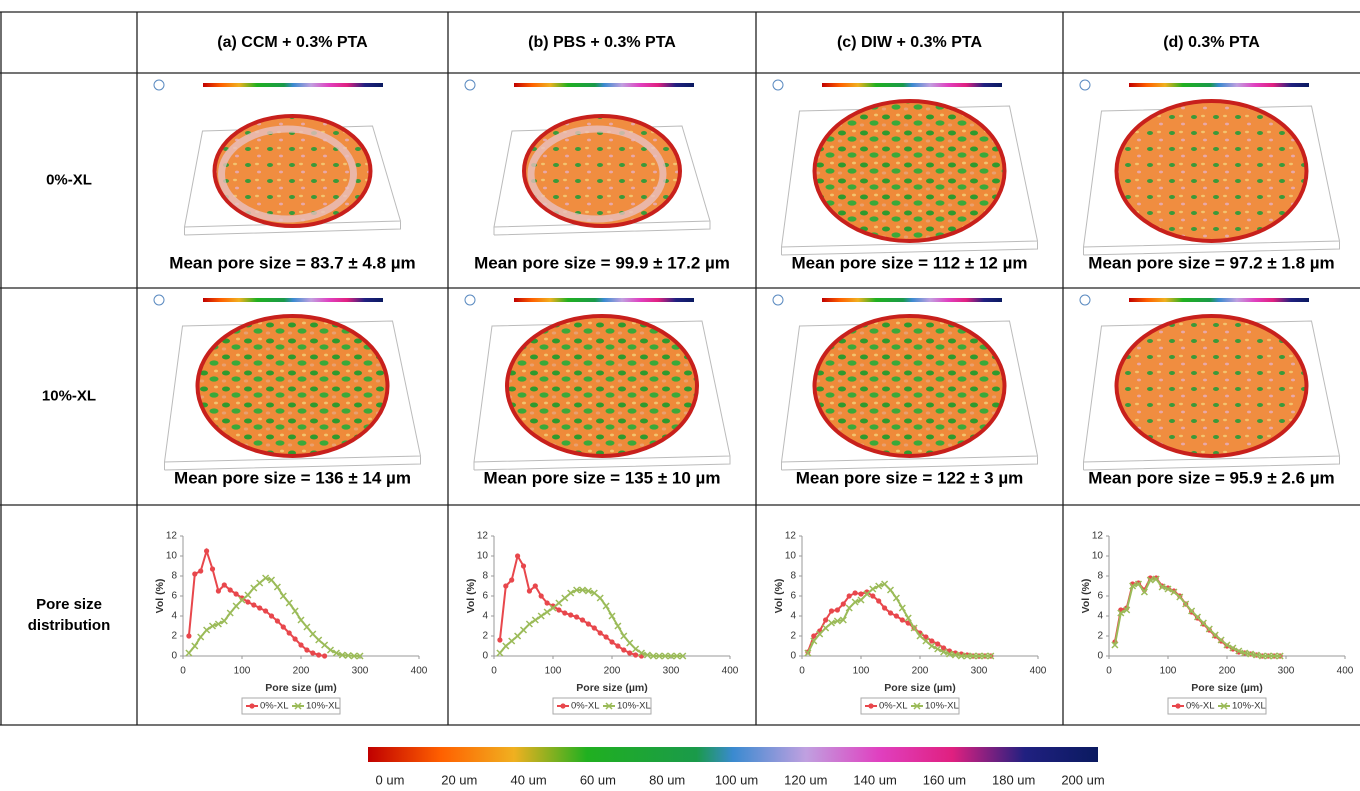 The image size is (1360, 791). I want to click on colorbar-label: 120 um, so click(805, 779).